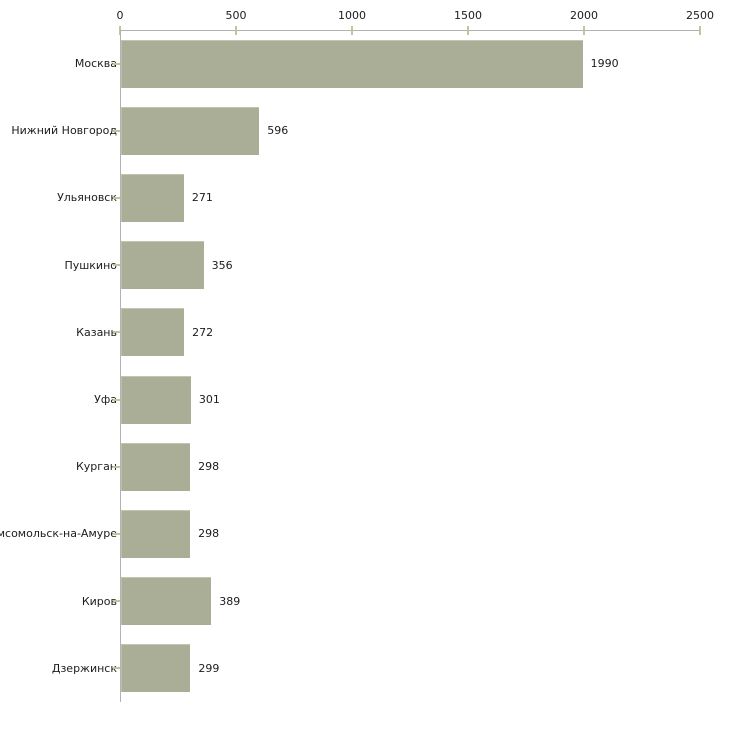 This screenshot has width=730, height=730. What do you see at coordinates (468, 15) in the screenshot?
I see `x-tick-label: 1500` at bounding box center [468, 15].